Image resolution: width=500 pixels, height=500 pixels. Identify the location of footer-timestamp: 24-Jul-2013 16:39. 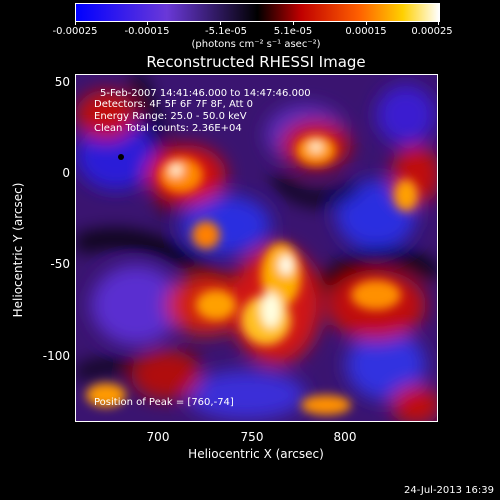
(448, 490).